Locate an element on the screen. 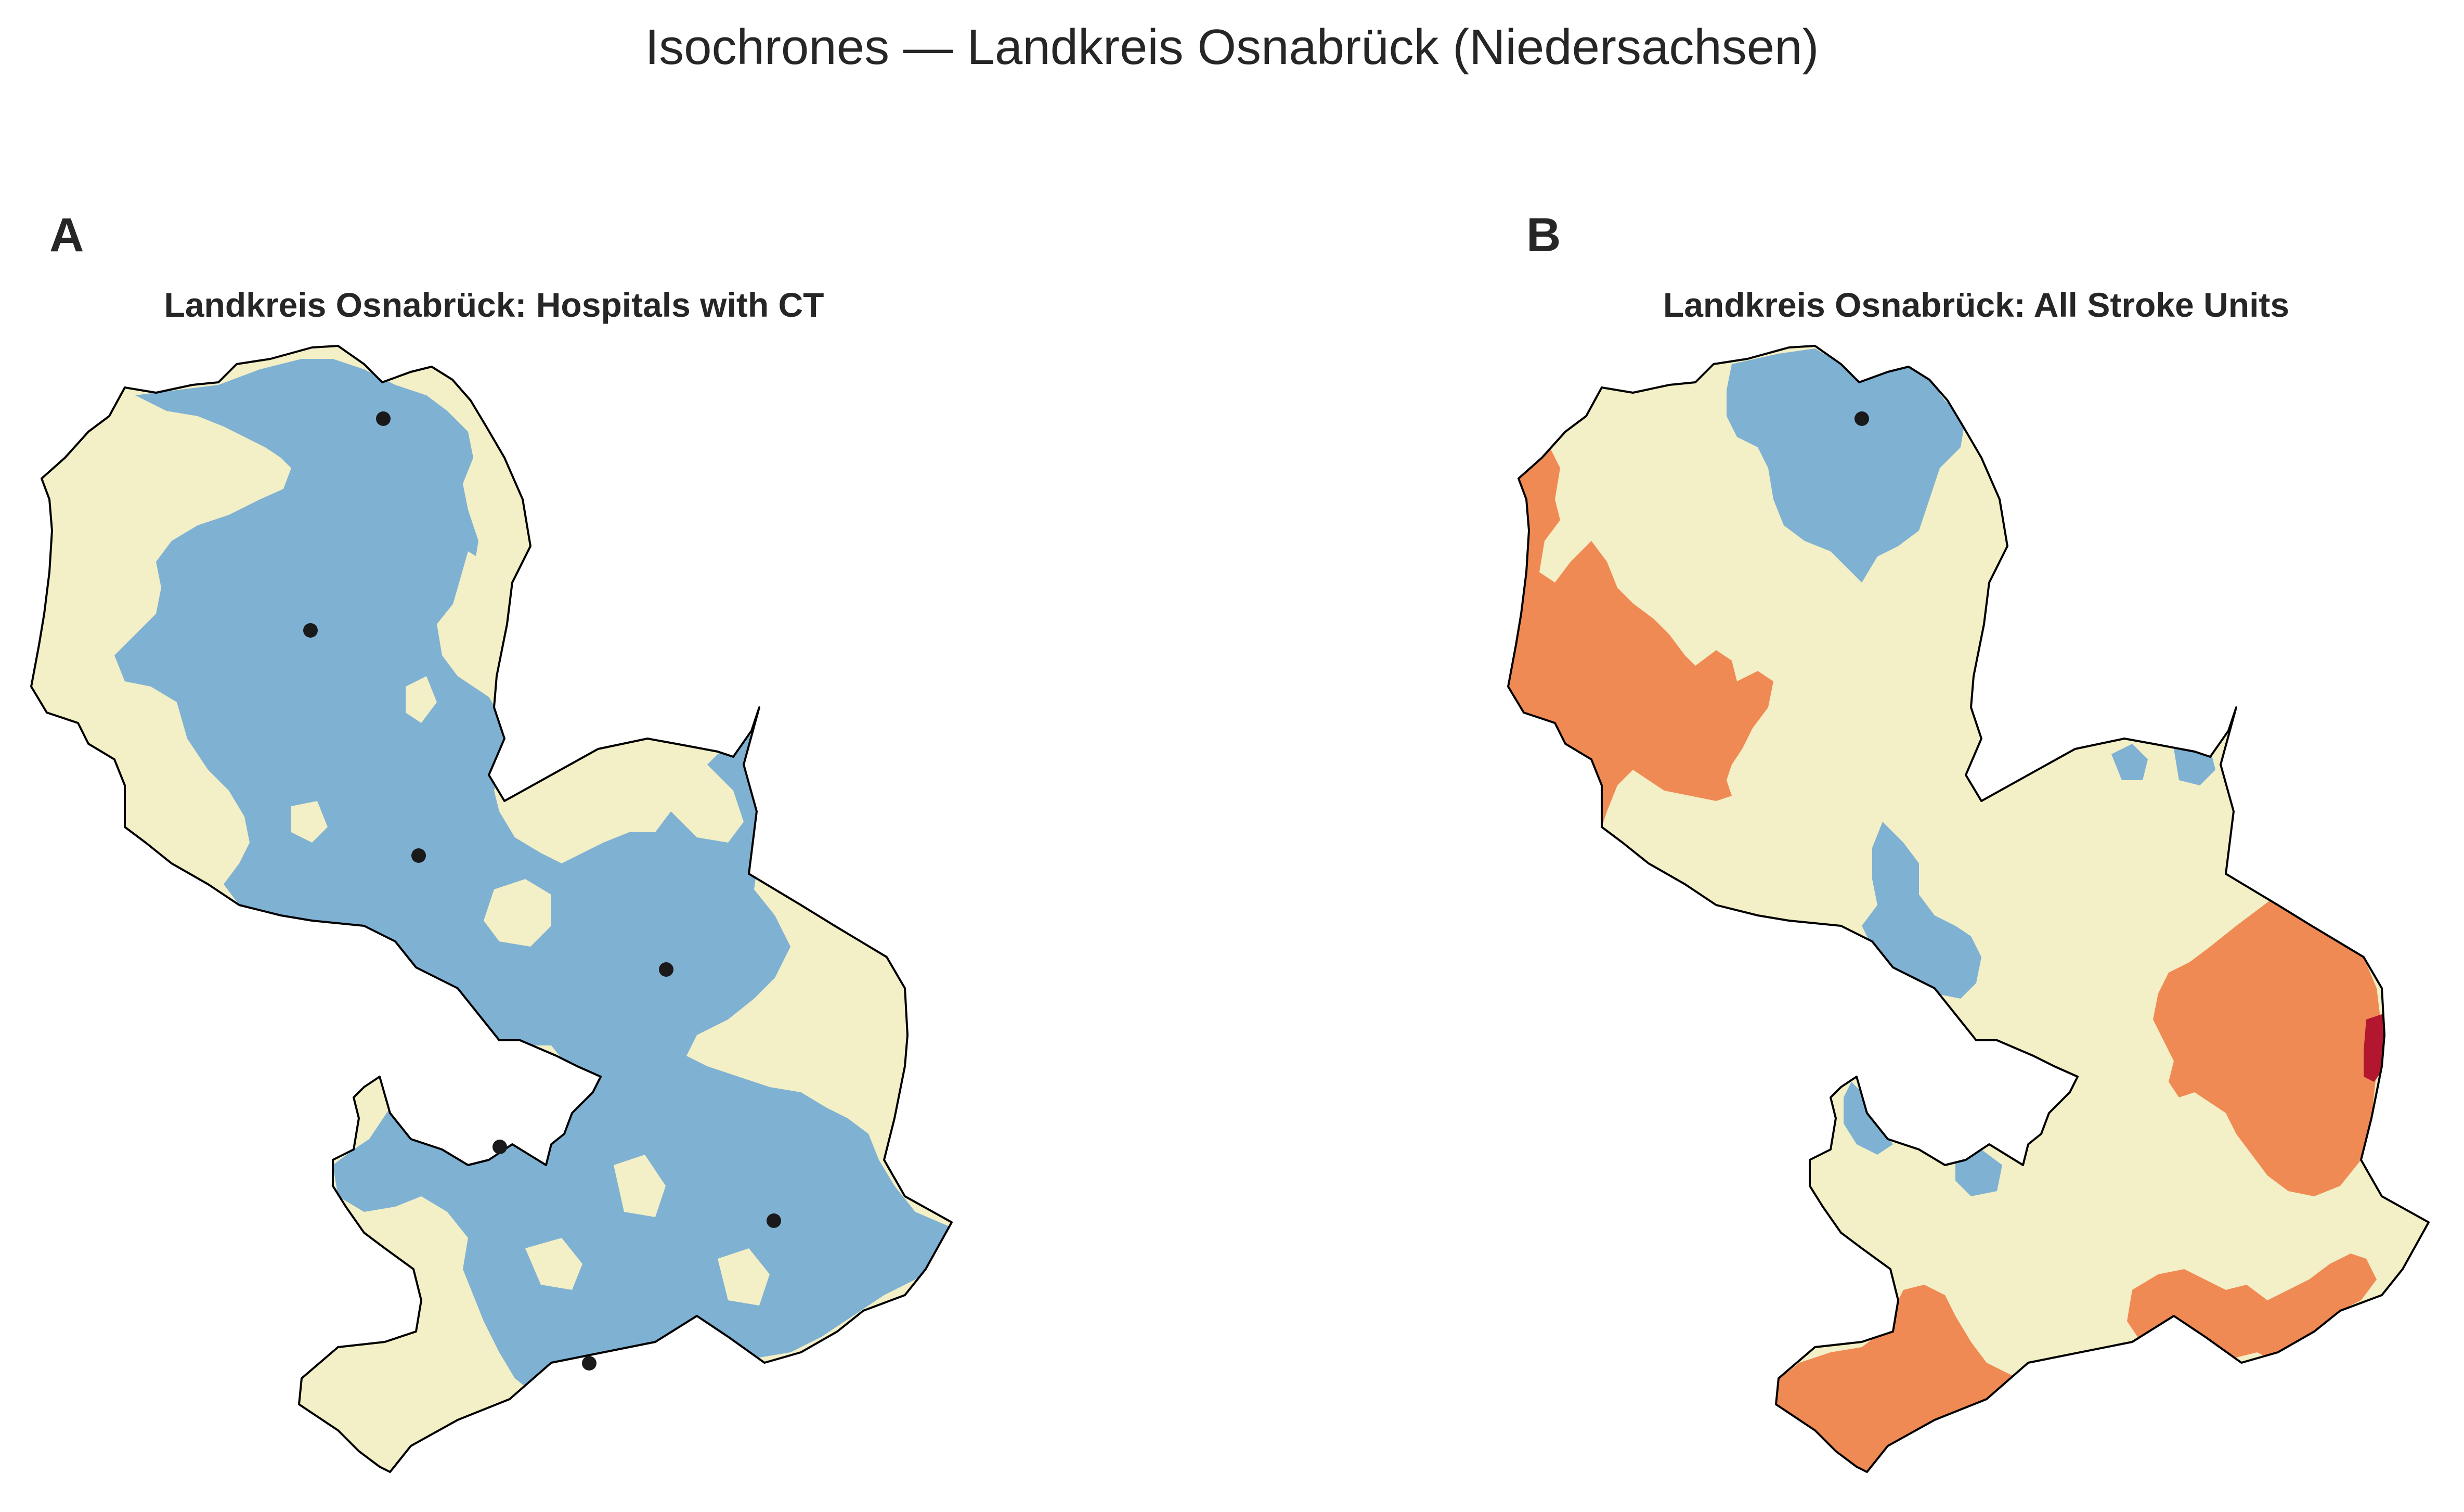 This screenshot has width=2464, height=1512. panel-b-isochrone-red is located at coordinates (2378, 1048).